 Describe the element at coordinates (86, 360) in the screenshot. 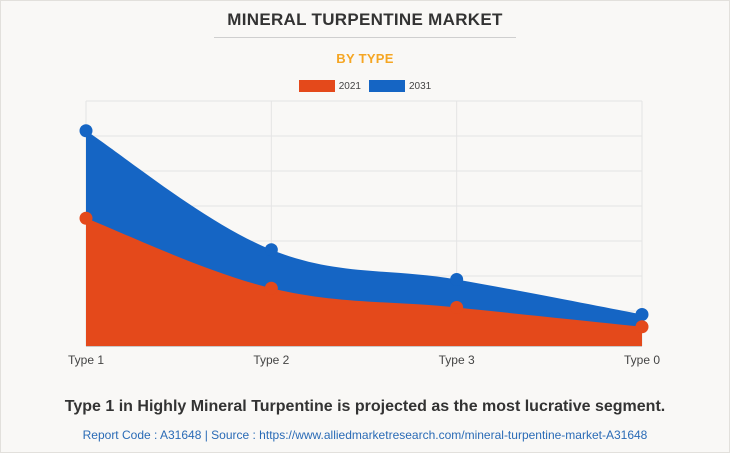

I see `x-tick-label: Type 1` at that location.